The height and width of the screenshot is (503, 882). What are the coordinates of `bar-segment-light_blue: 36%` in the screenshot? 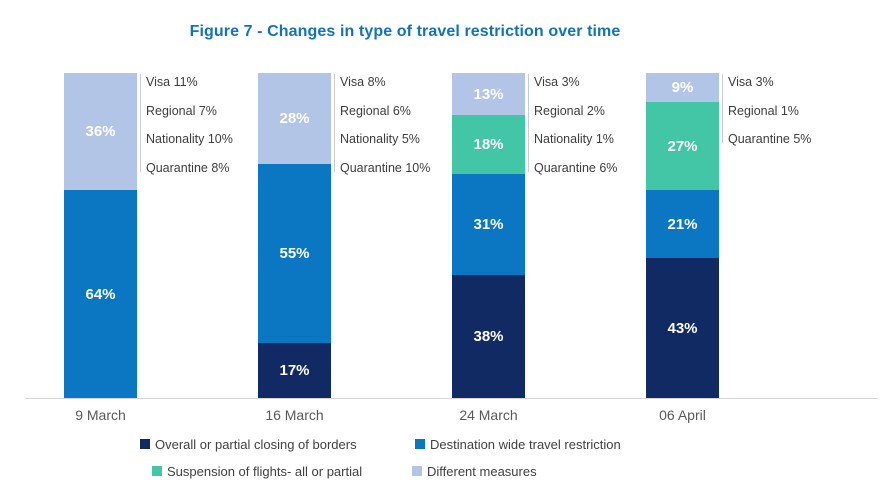 It's located at (100, 131).